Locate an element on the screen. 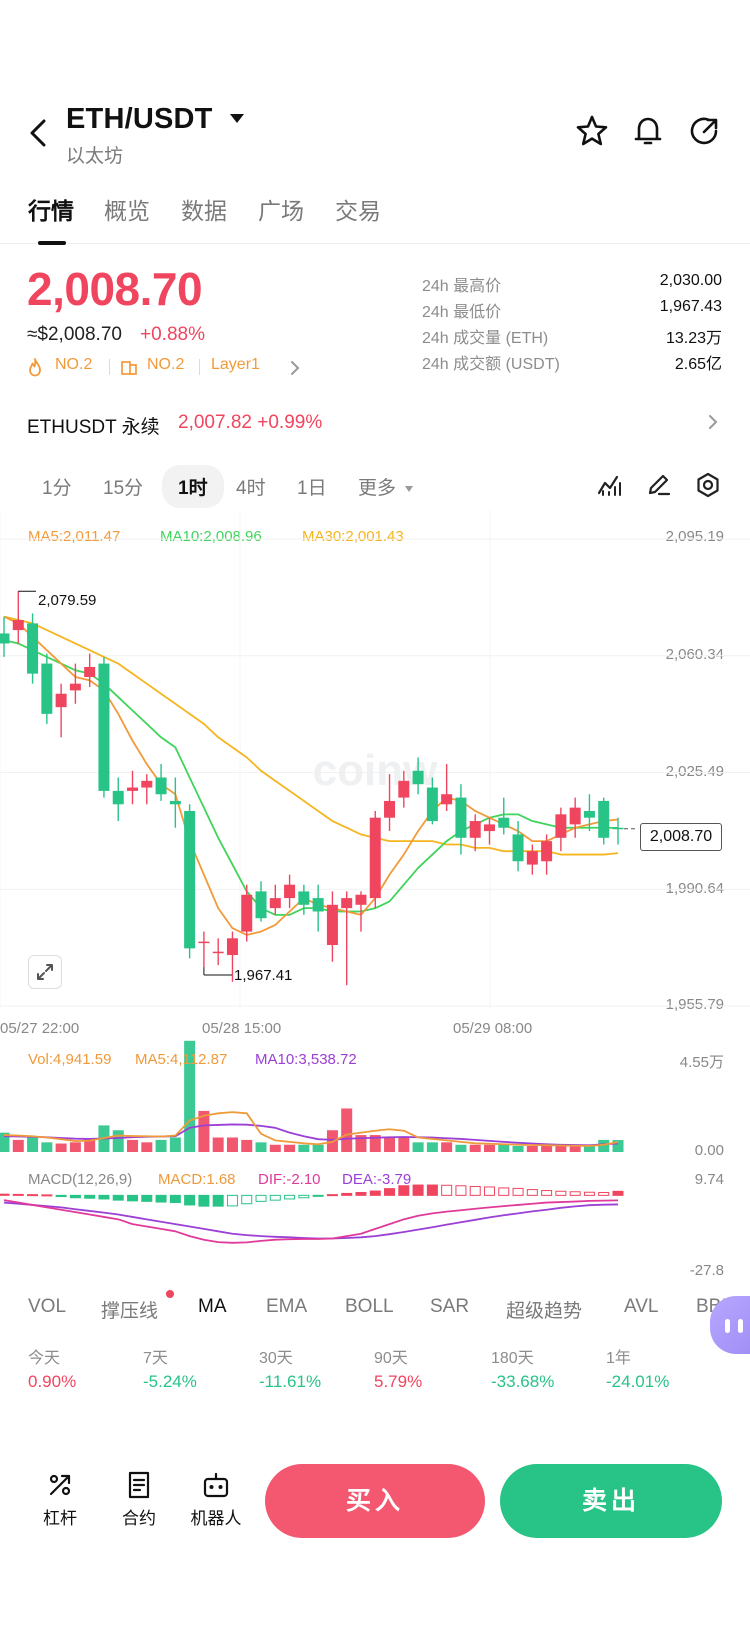  rank-tag-sector: NO.2 is located at coordinates (166, 364).